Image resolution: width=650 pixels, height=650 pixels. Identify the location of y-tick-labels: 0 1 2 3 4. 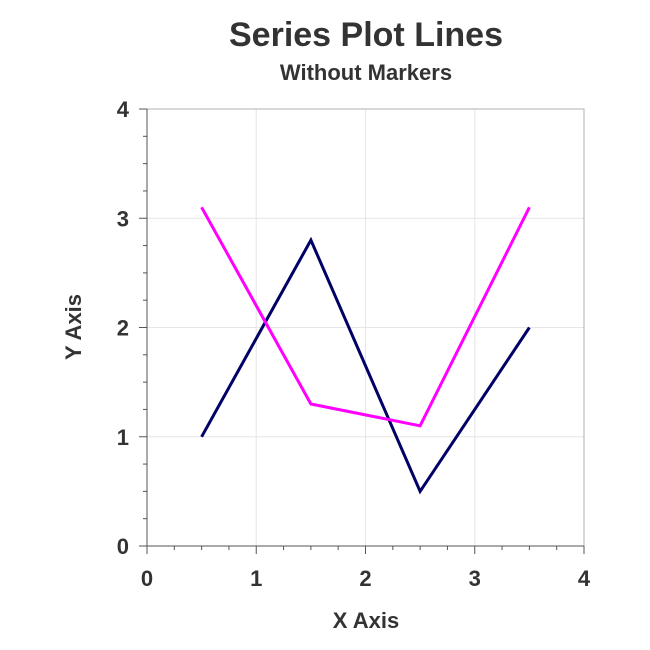
(123, 328).